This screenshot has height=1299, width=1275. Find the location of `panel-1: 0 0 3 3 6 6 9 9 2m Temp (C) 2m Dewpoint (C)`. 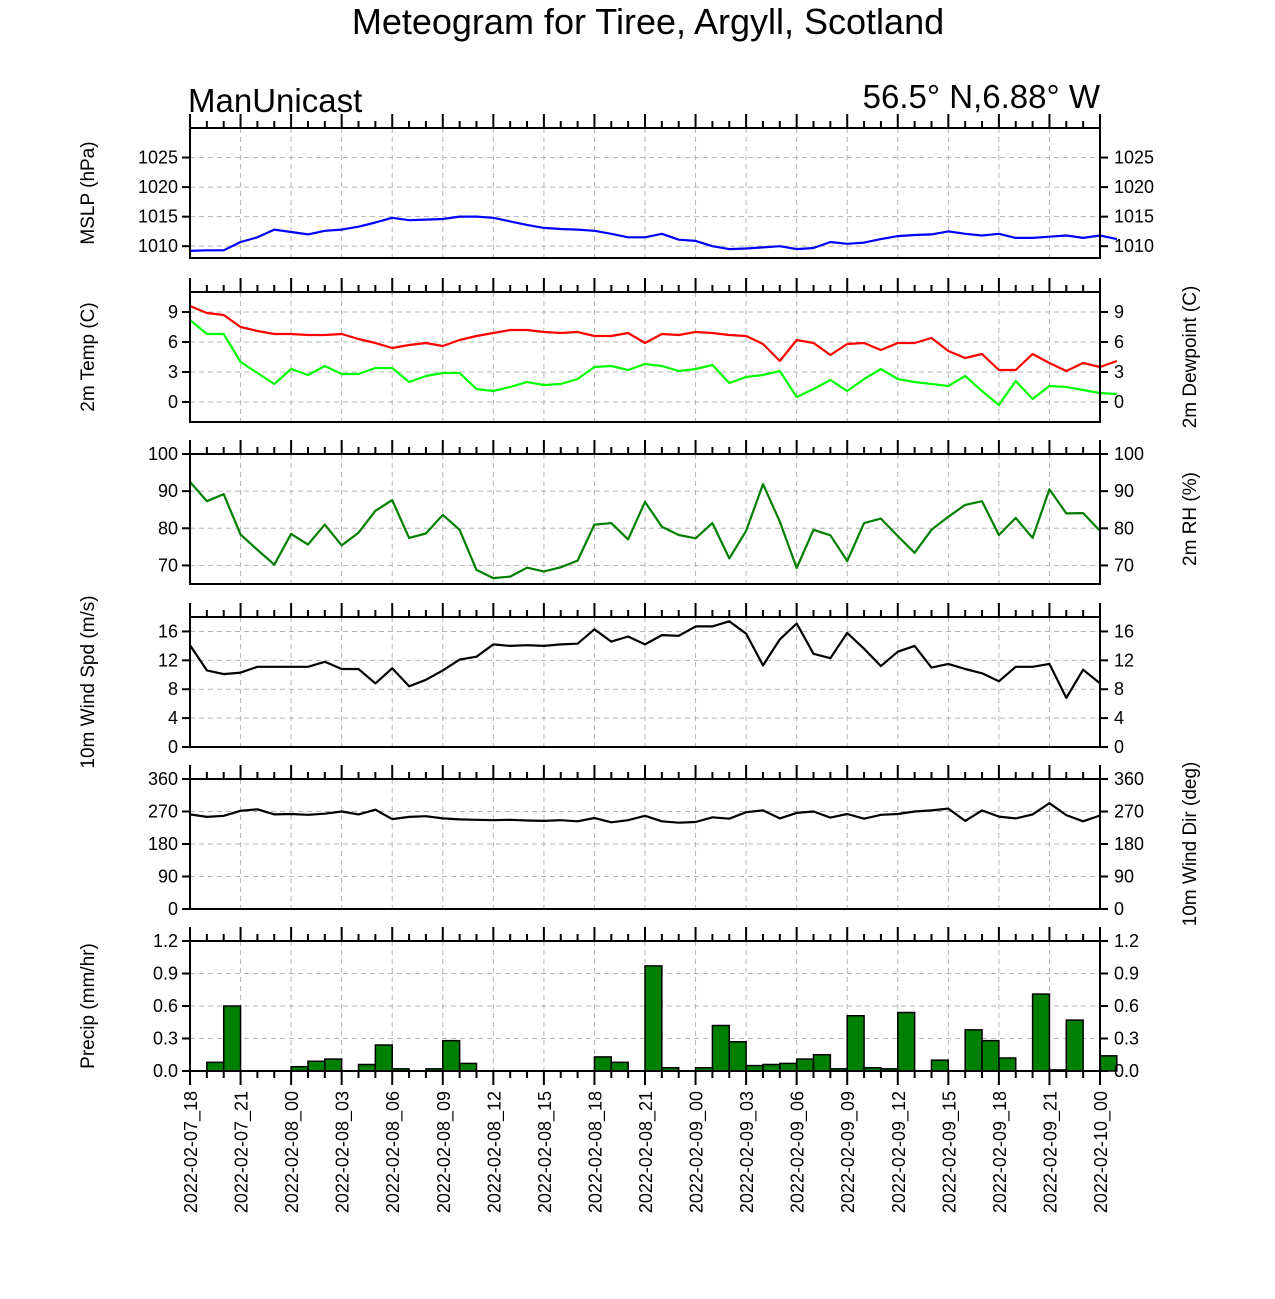

panel-1: 0 0 3 3 6 6 9 9 2m Temp (C) 2m Dewpoint (C) is located at coordinates (639, 353).